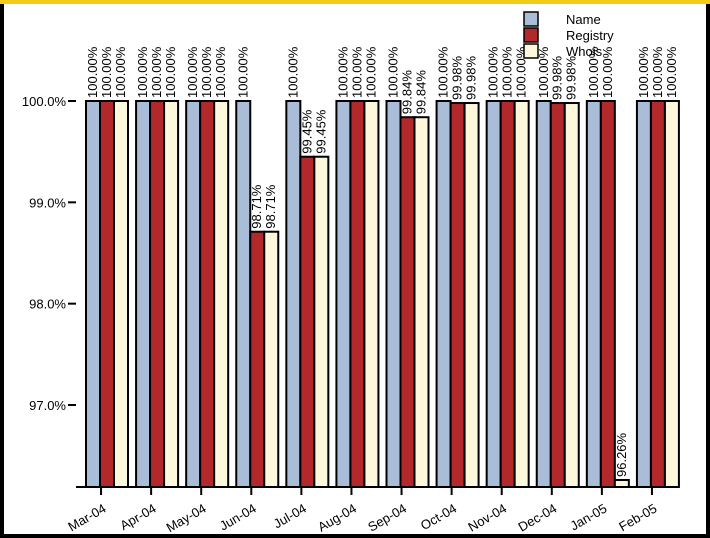 This screenshot has height=538, width=710. I want to click on value-label-whois-oct-04: 99.98%, so click(471, 77).